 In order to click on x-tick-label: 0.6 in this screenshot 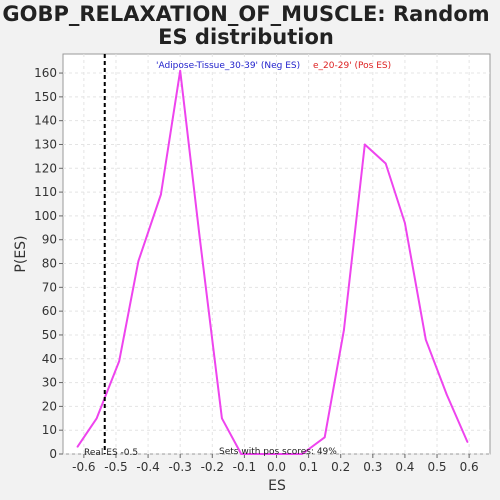, I will do `click(469, 467)`.